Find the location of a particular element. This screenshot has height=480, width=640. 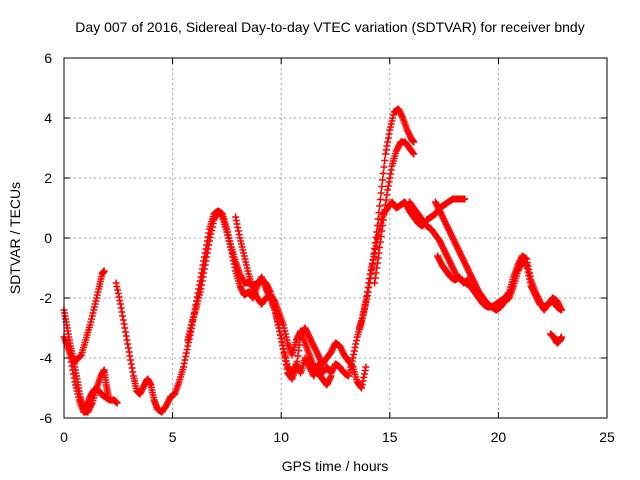

x-tick-label: 25 is located at coordinates (607, 437).